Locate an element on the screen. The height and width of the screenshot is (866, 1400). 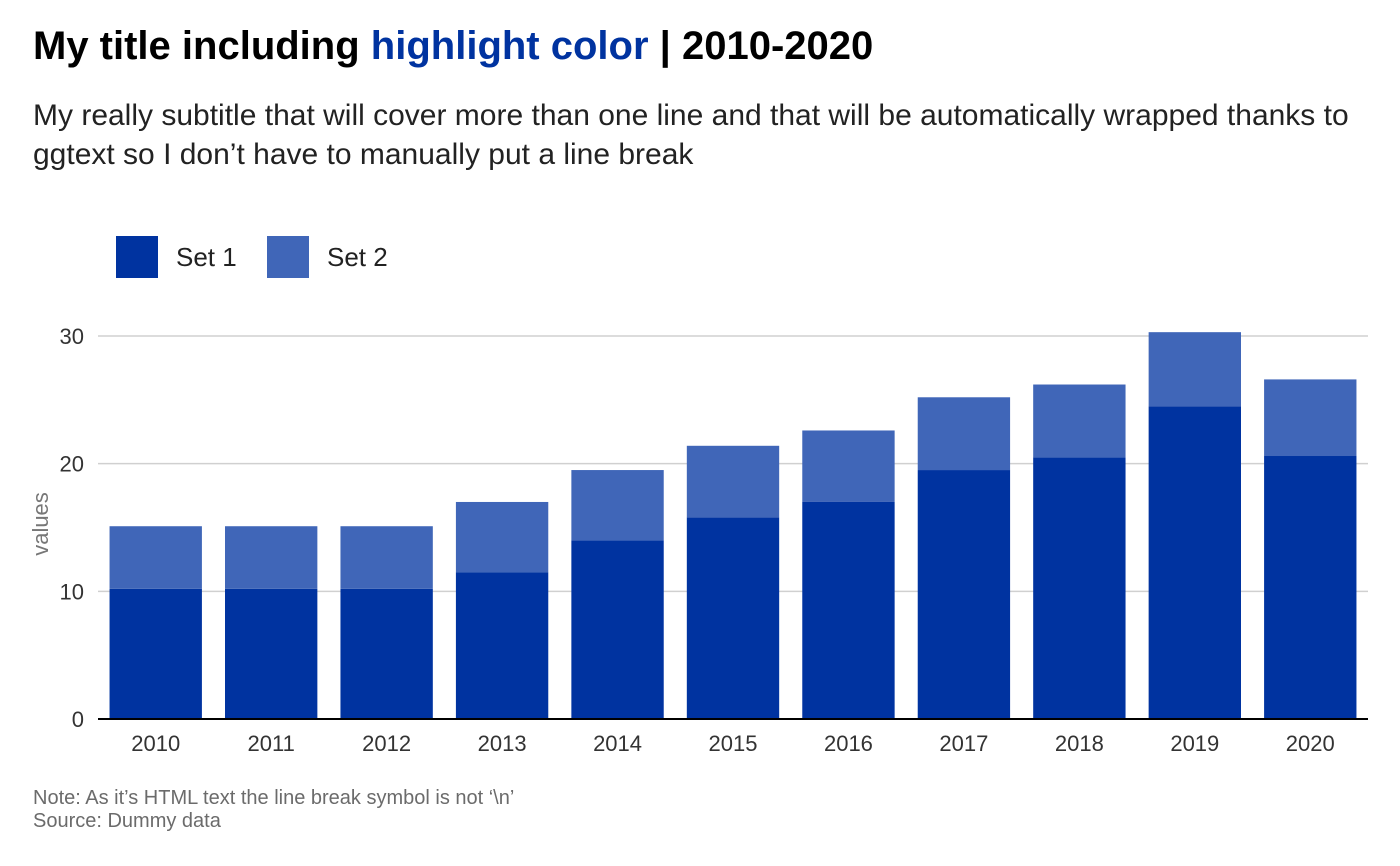
bar-set1-2014 is located at coordinates (617, 629).